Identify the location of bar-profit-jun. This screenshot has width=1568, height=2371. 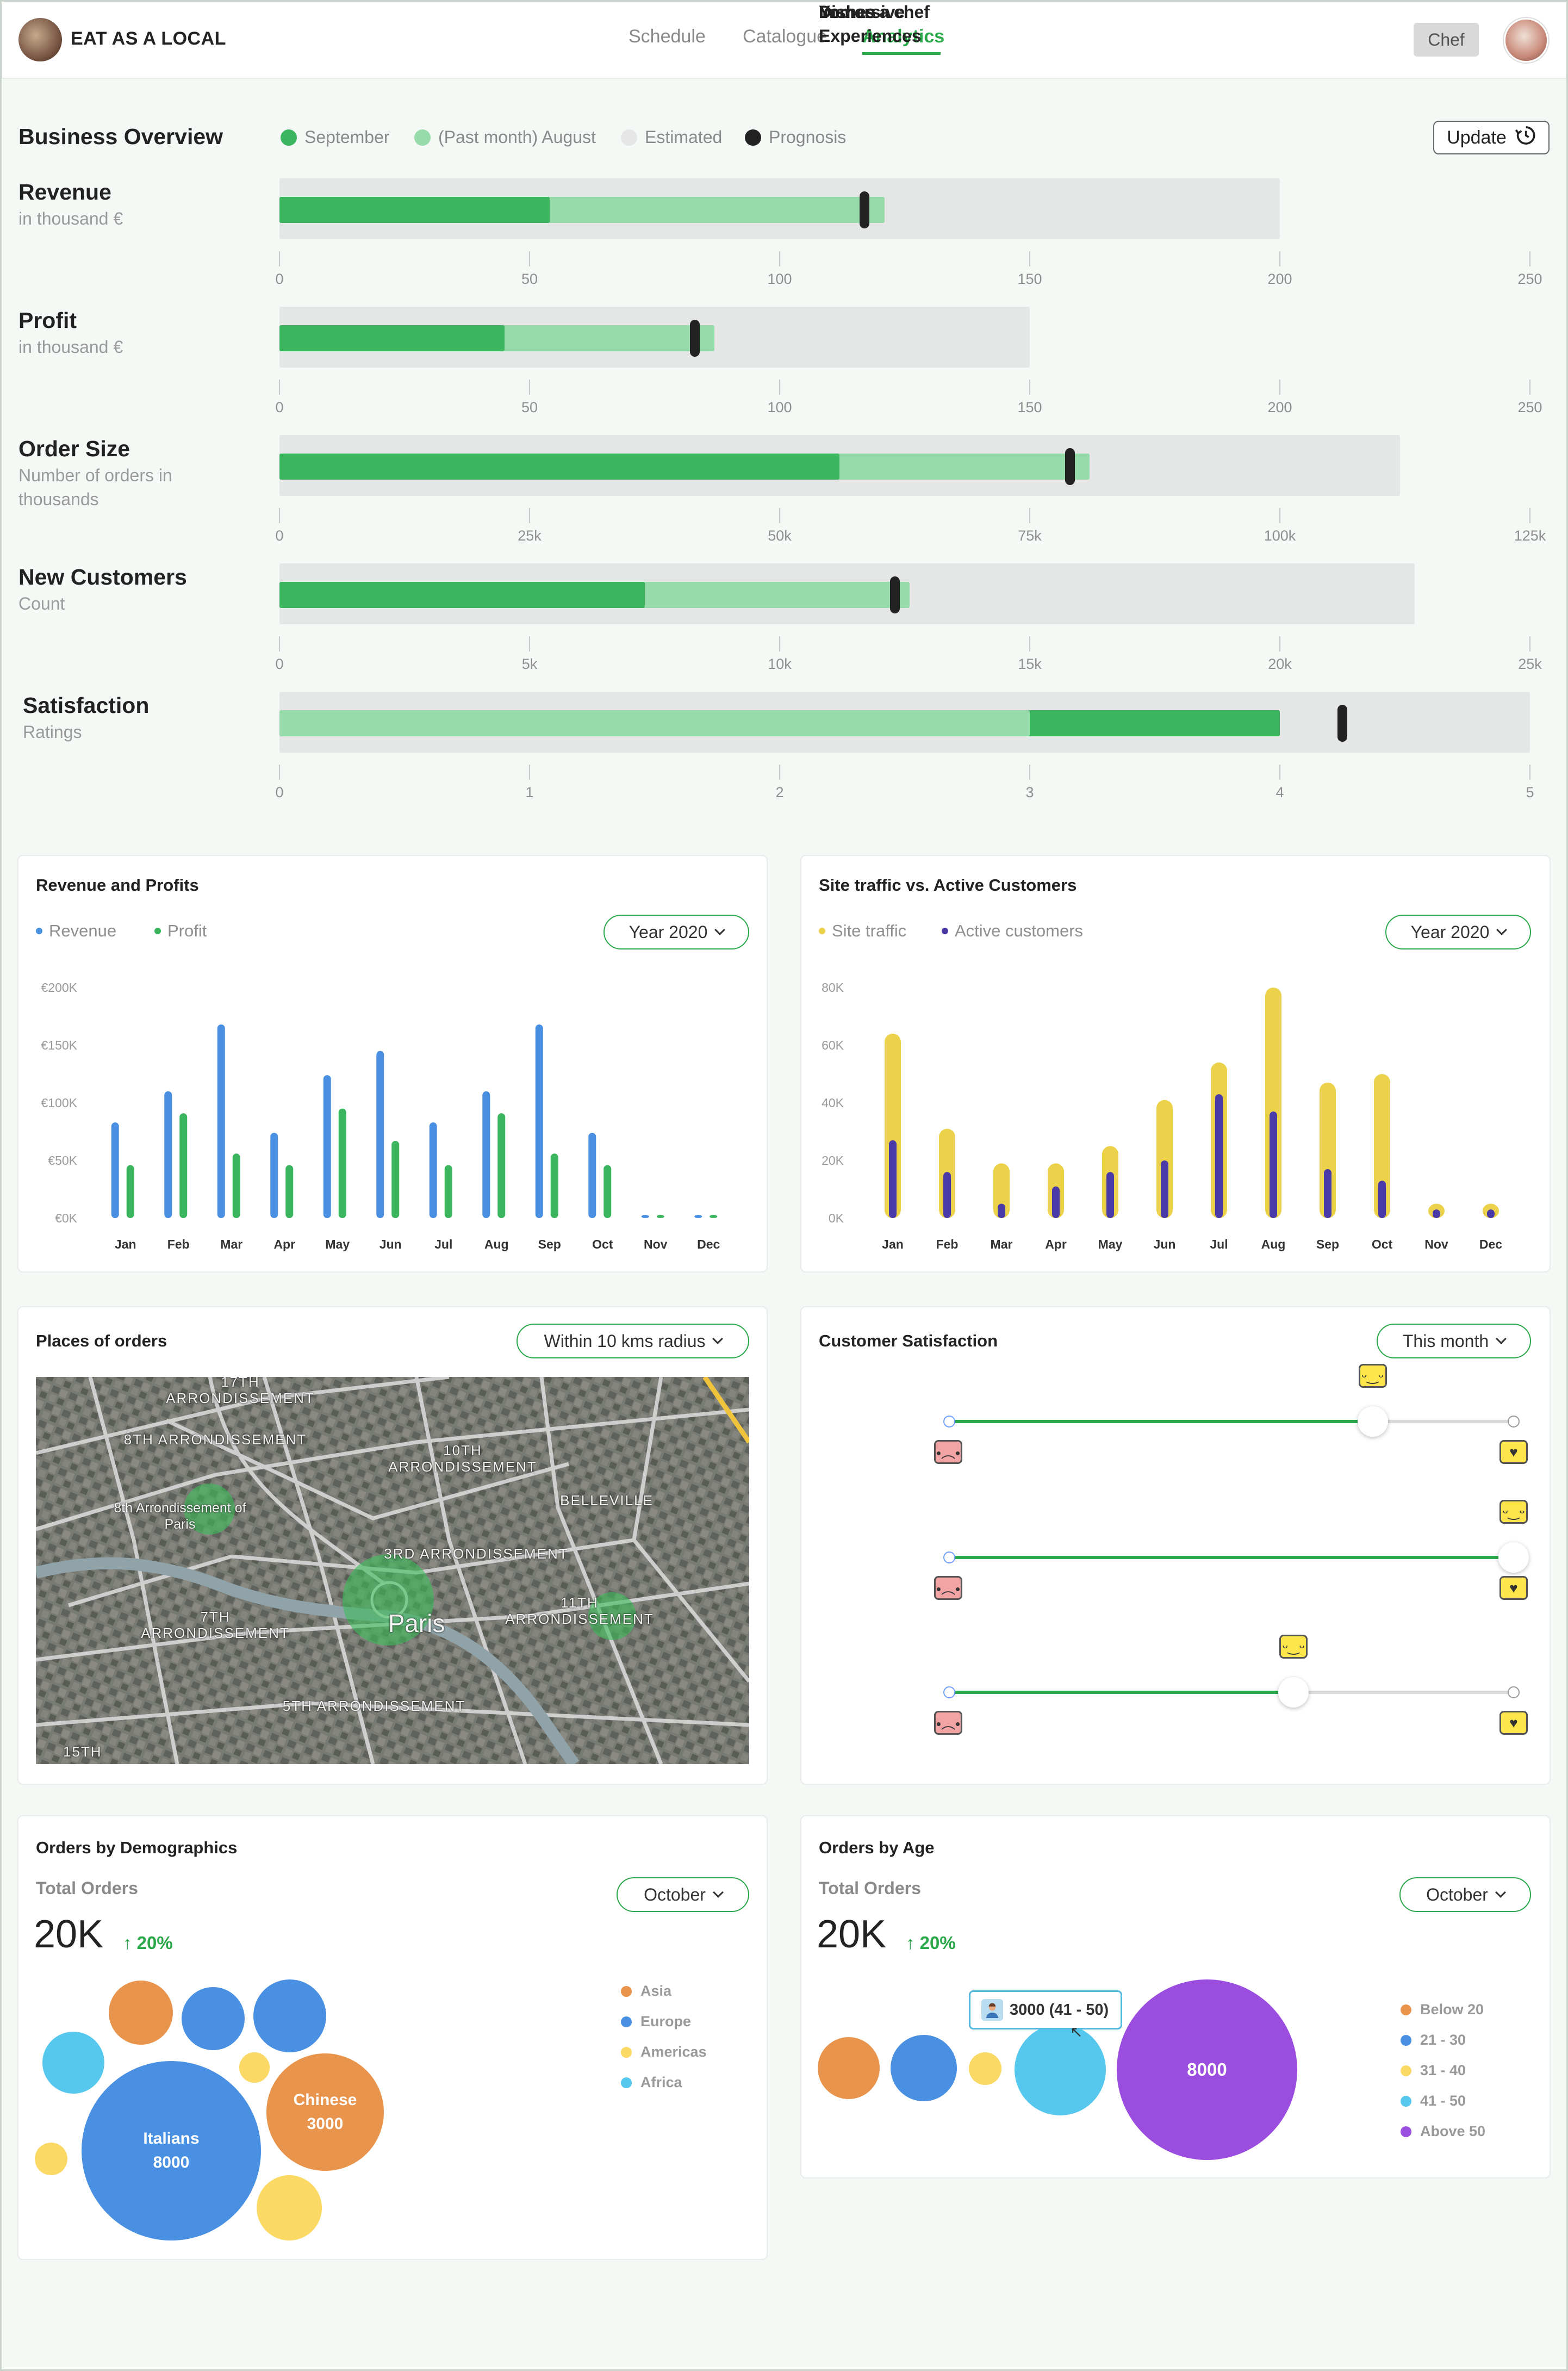
(395, 1179).